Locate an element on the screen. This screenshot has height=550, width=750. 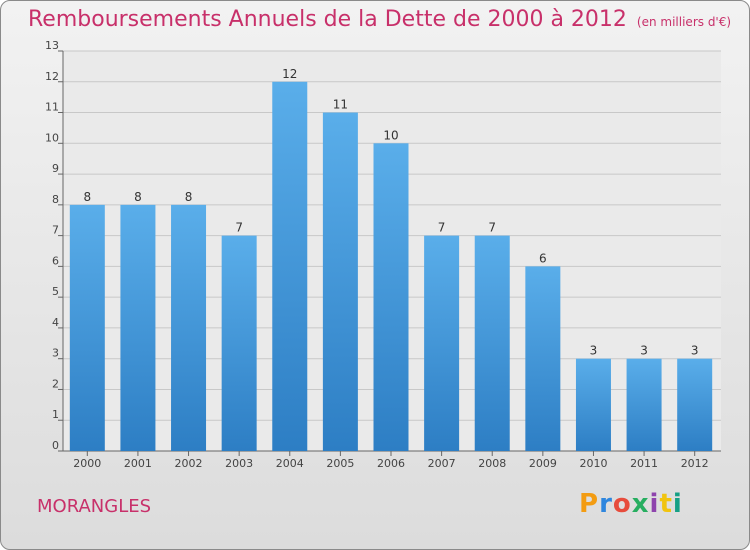
y-tick-label: 11 is located at coordinates (52, 107).